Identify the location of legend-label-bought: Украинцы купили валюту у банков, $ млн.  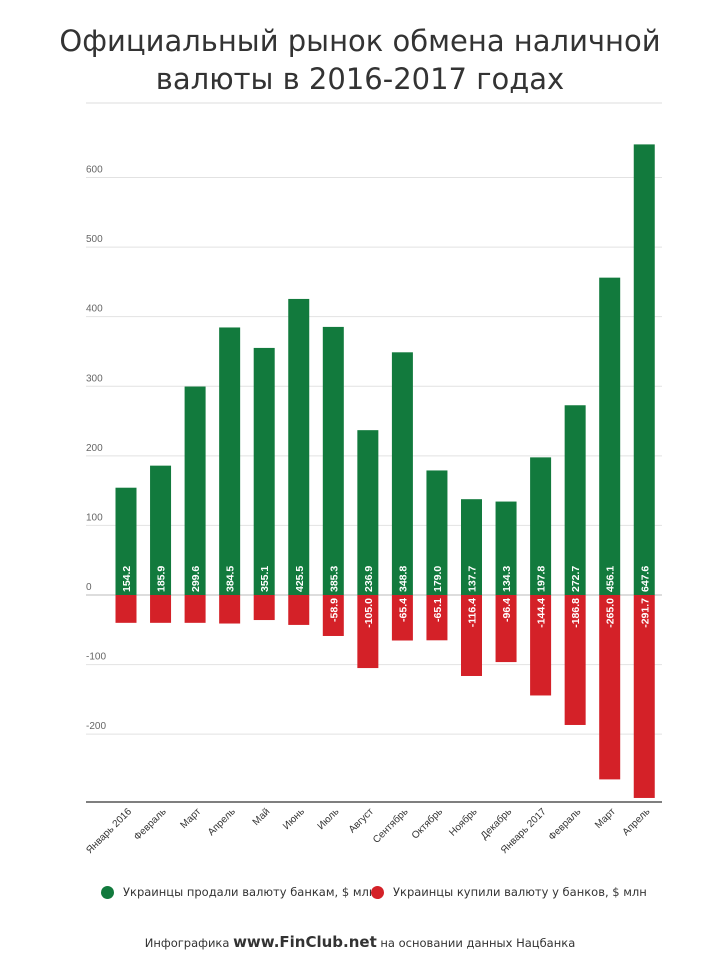
(520, 892).